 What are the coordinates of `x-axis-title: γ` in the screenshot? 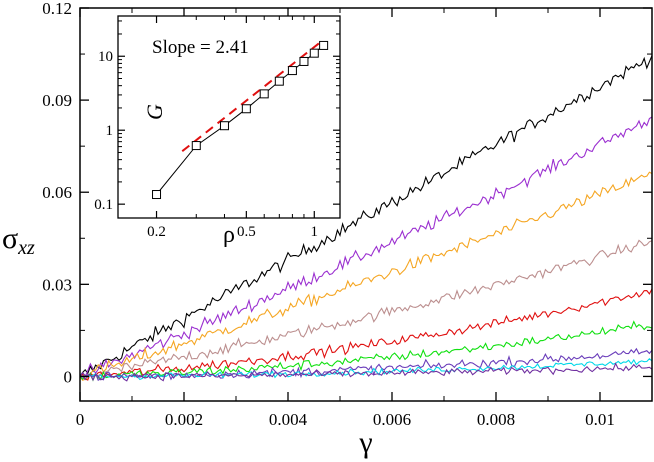 It's located at (365, 442).